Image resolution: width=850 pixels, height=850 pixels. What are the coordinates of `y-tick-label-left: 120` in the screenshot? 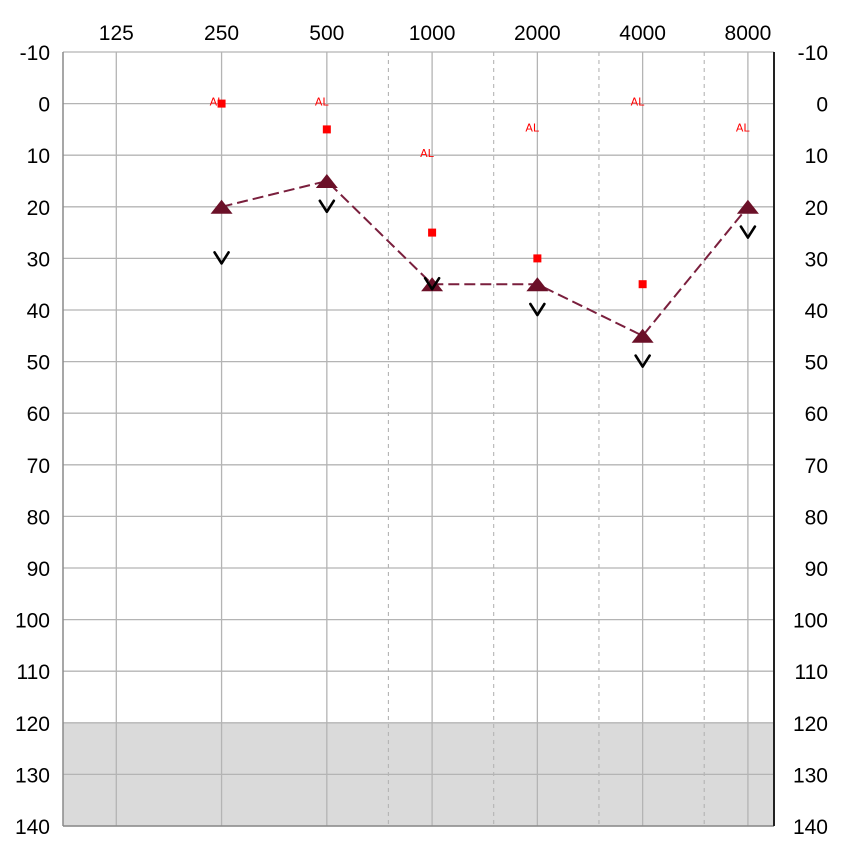 It's located at (32, 724).